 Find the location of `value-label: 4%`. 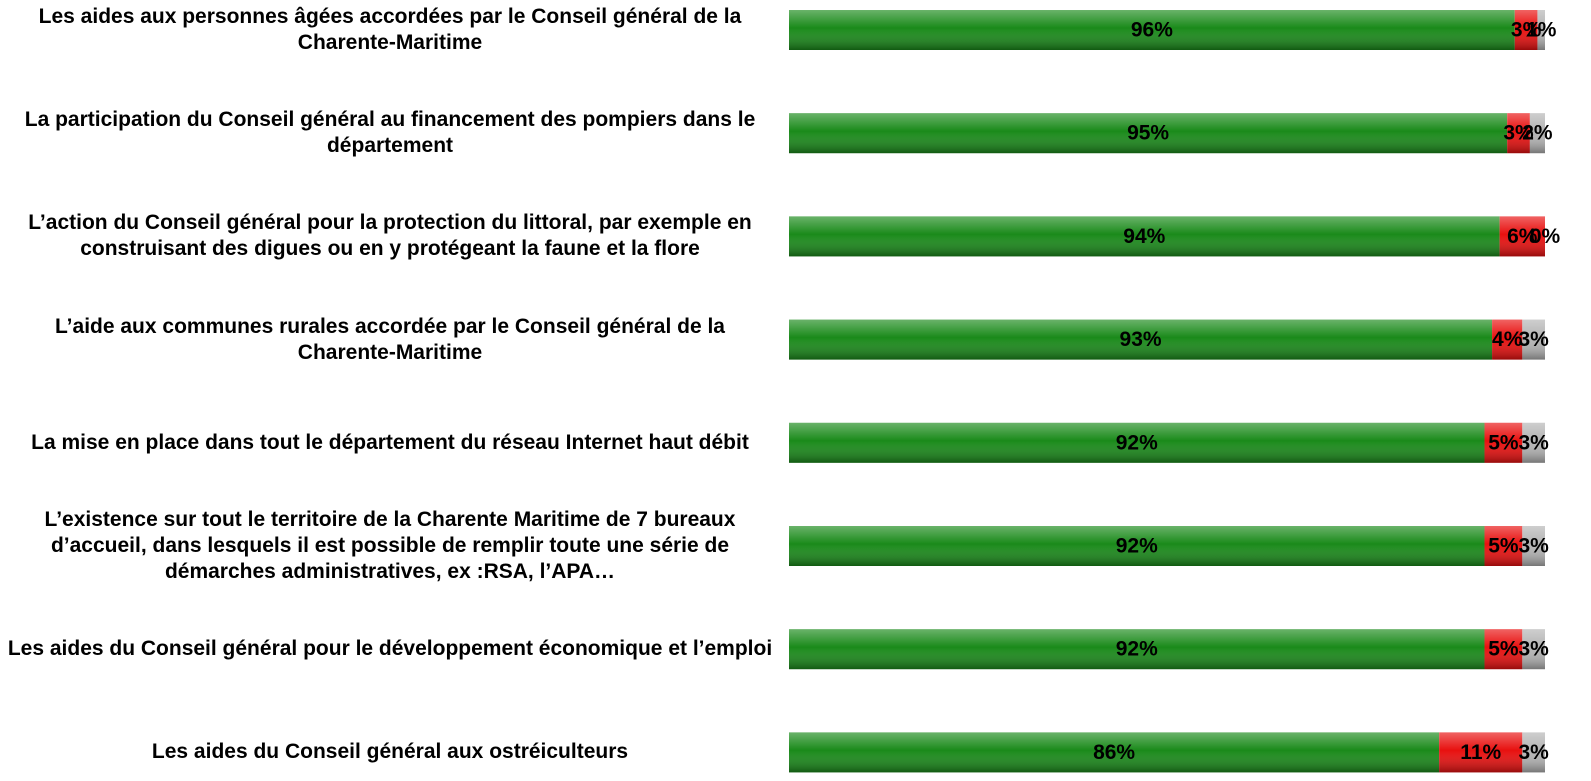

value-label: 4% is located at coordinates (1507, 339).